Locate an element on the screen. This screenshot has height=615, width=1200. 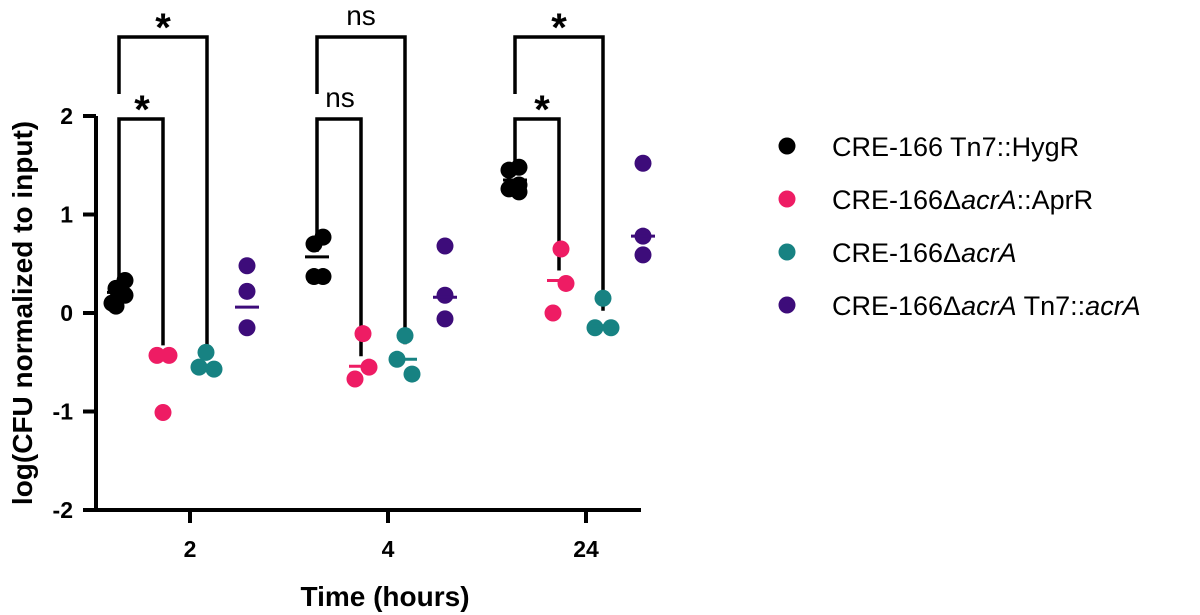
y-tick-label: 2 is located at coordinates (66, 116).